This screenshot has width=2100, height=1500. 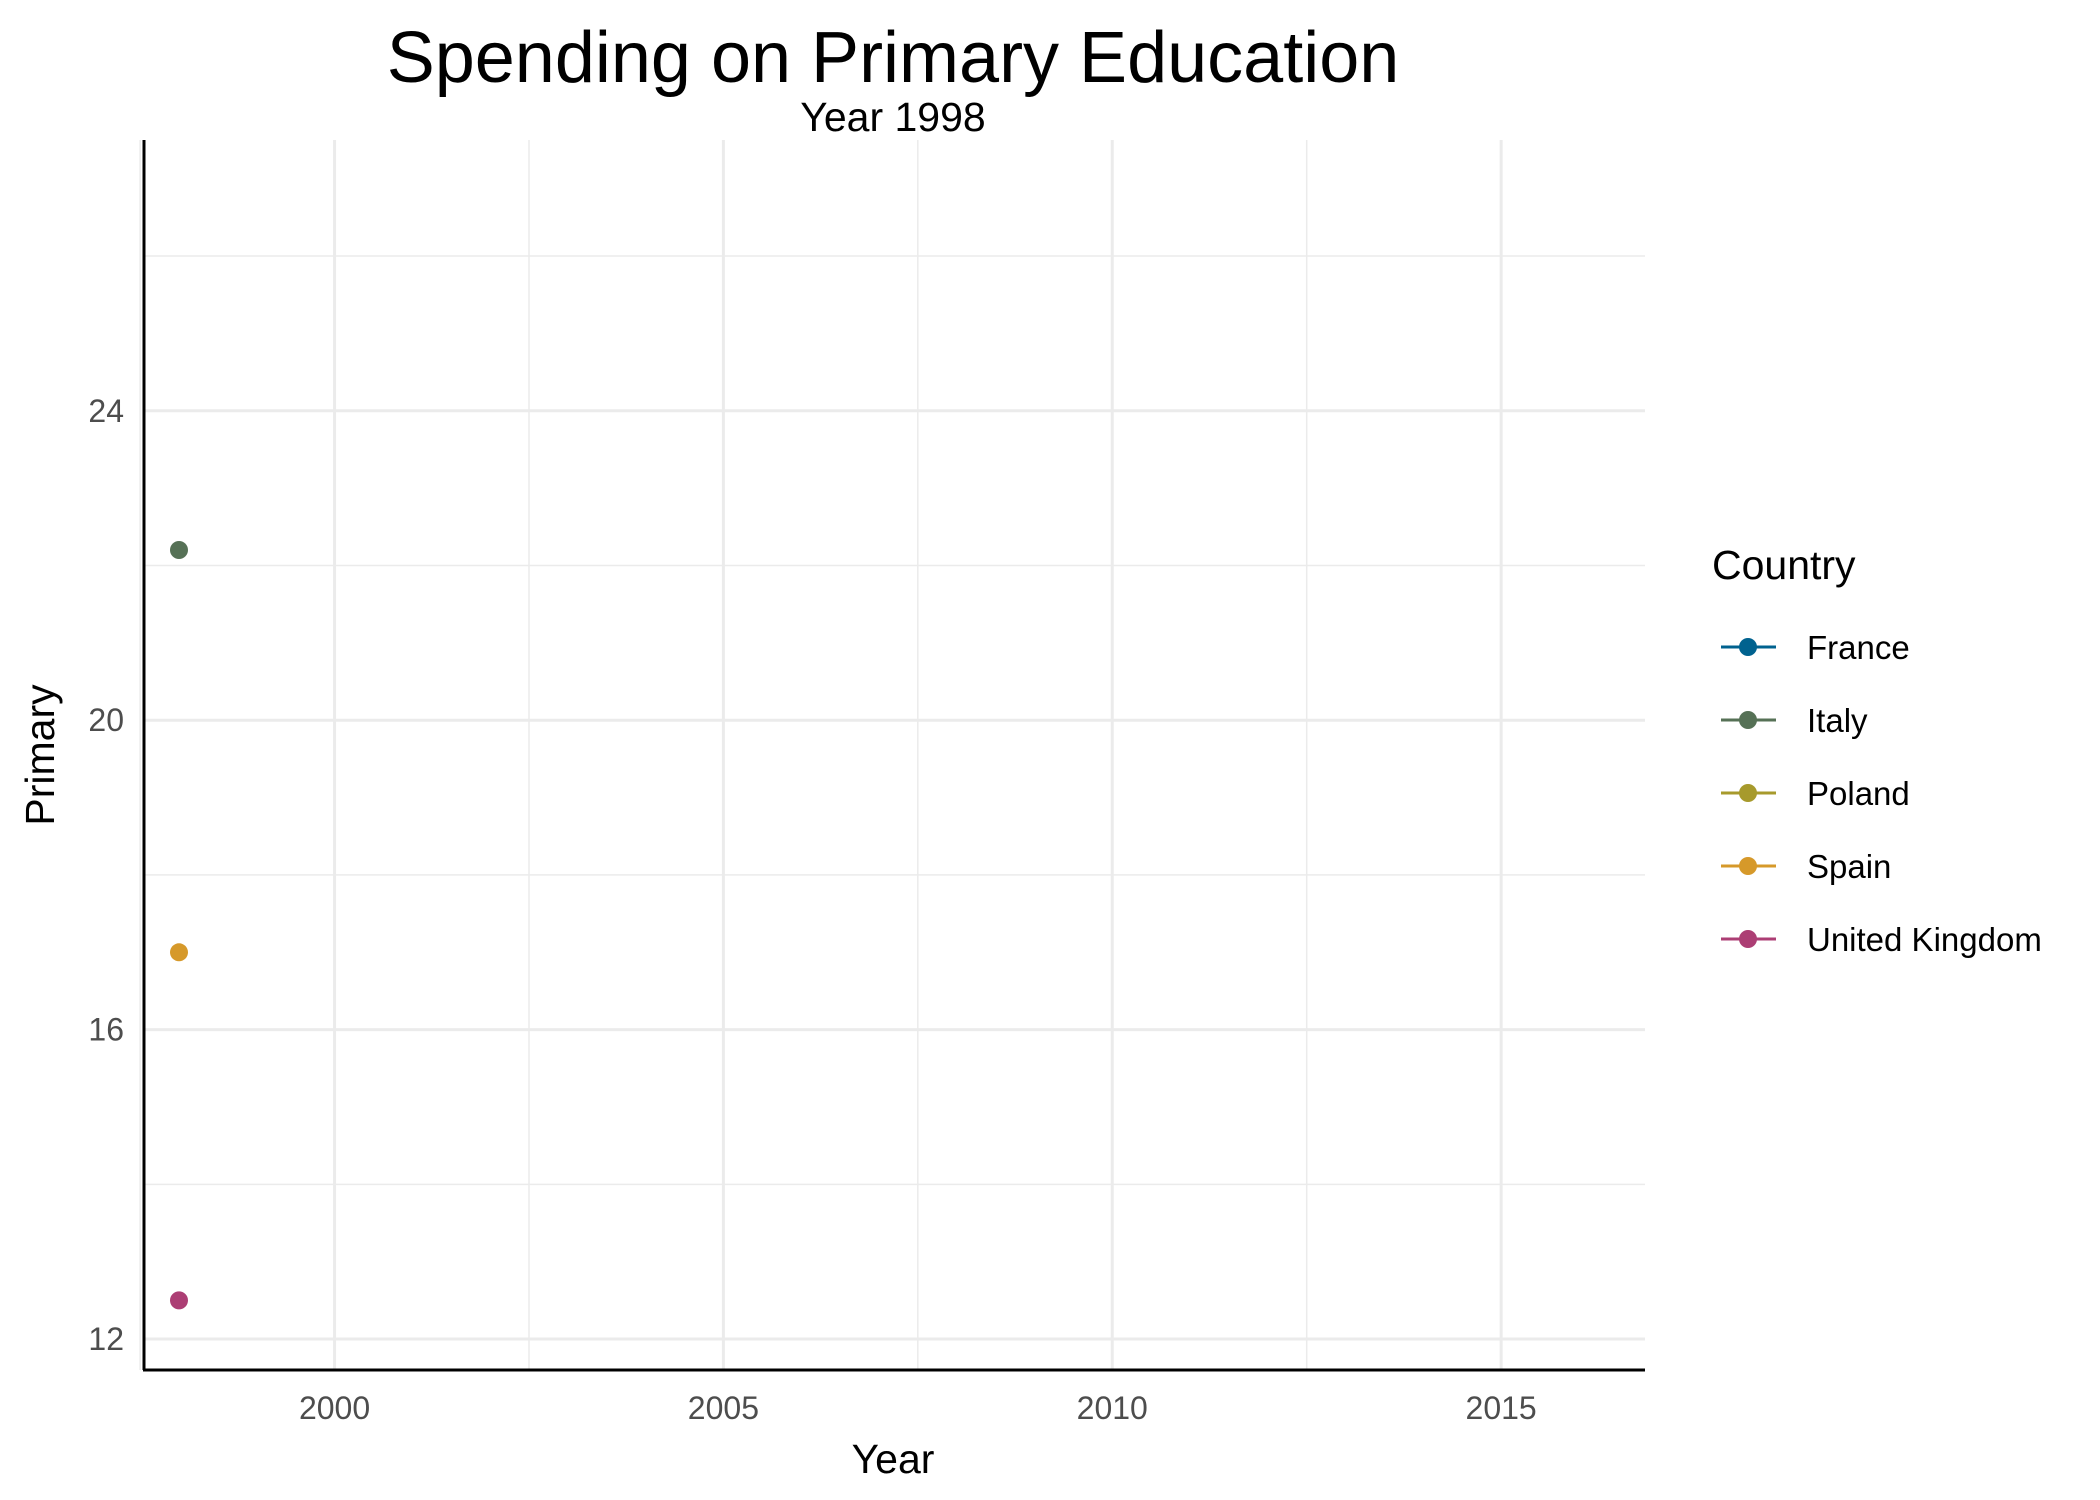 What do you see at coordinates (1112, 1408) in the screenshot?
I see `x-tick-label: 2010` at bounding box center [1112, 1408].